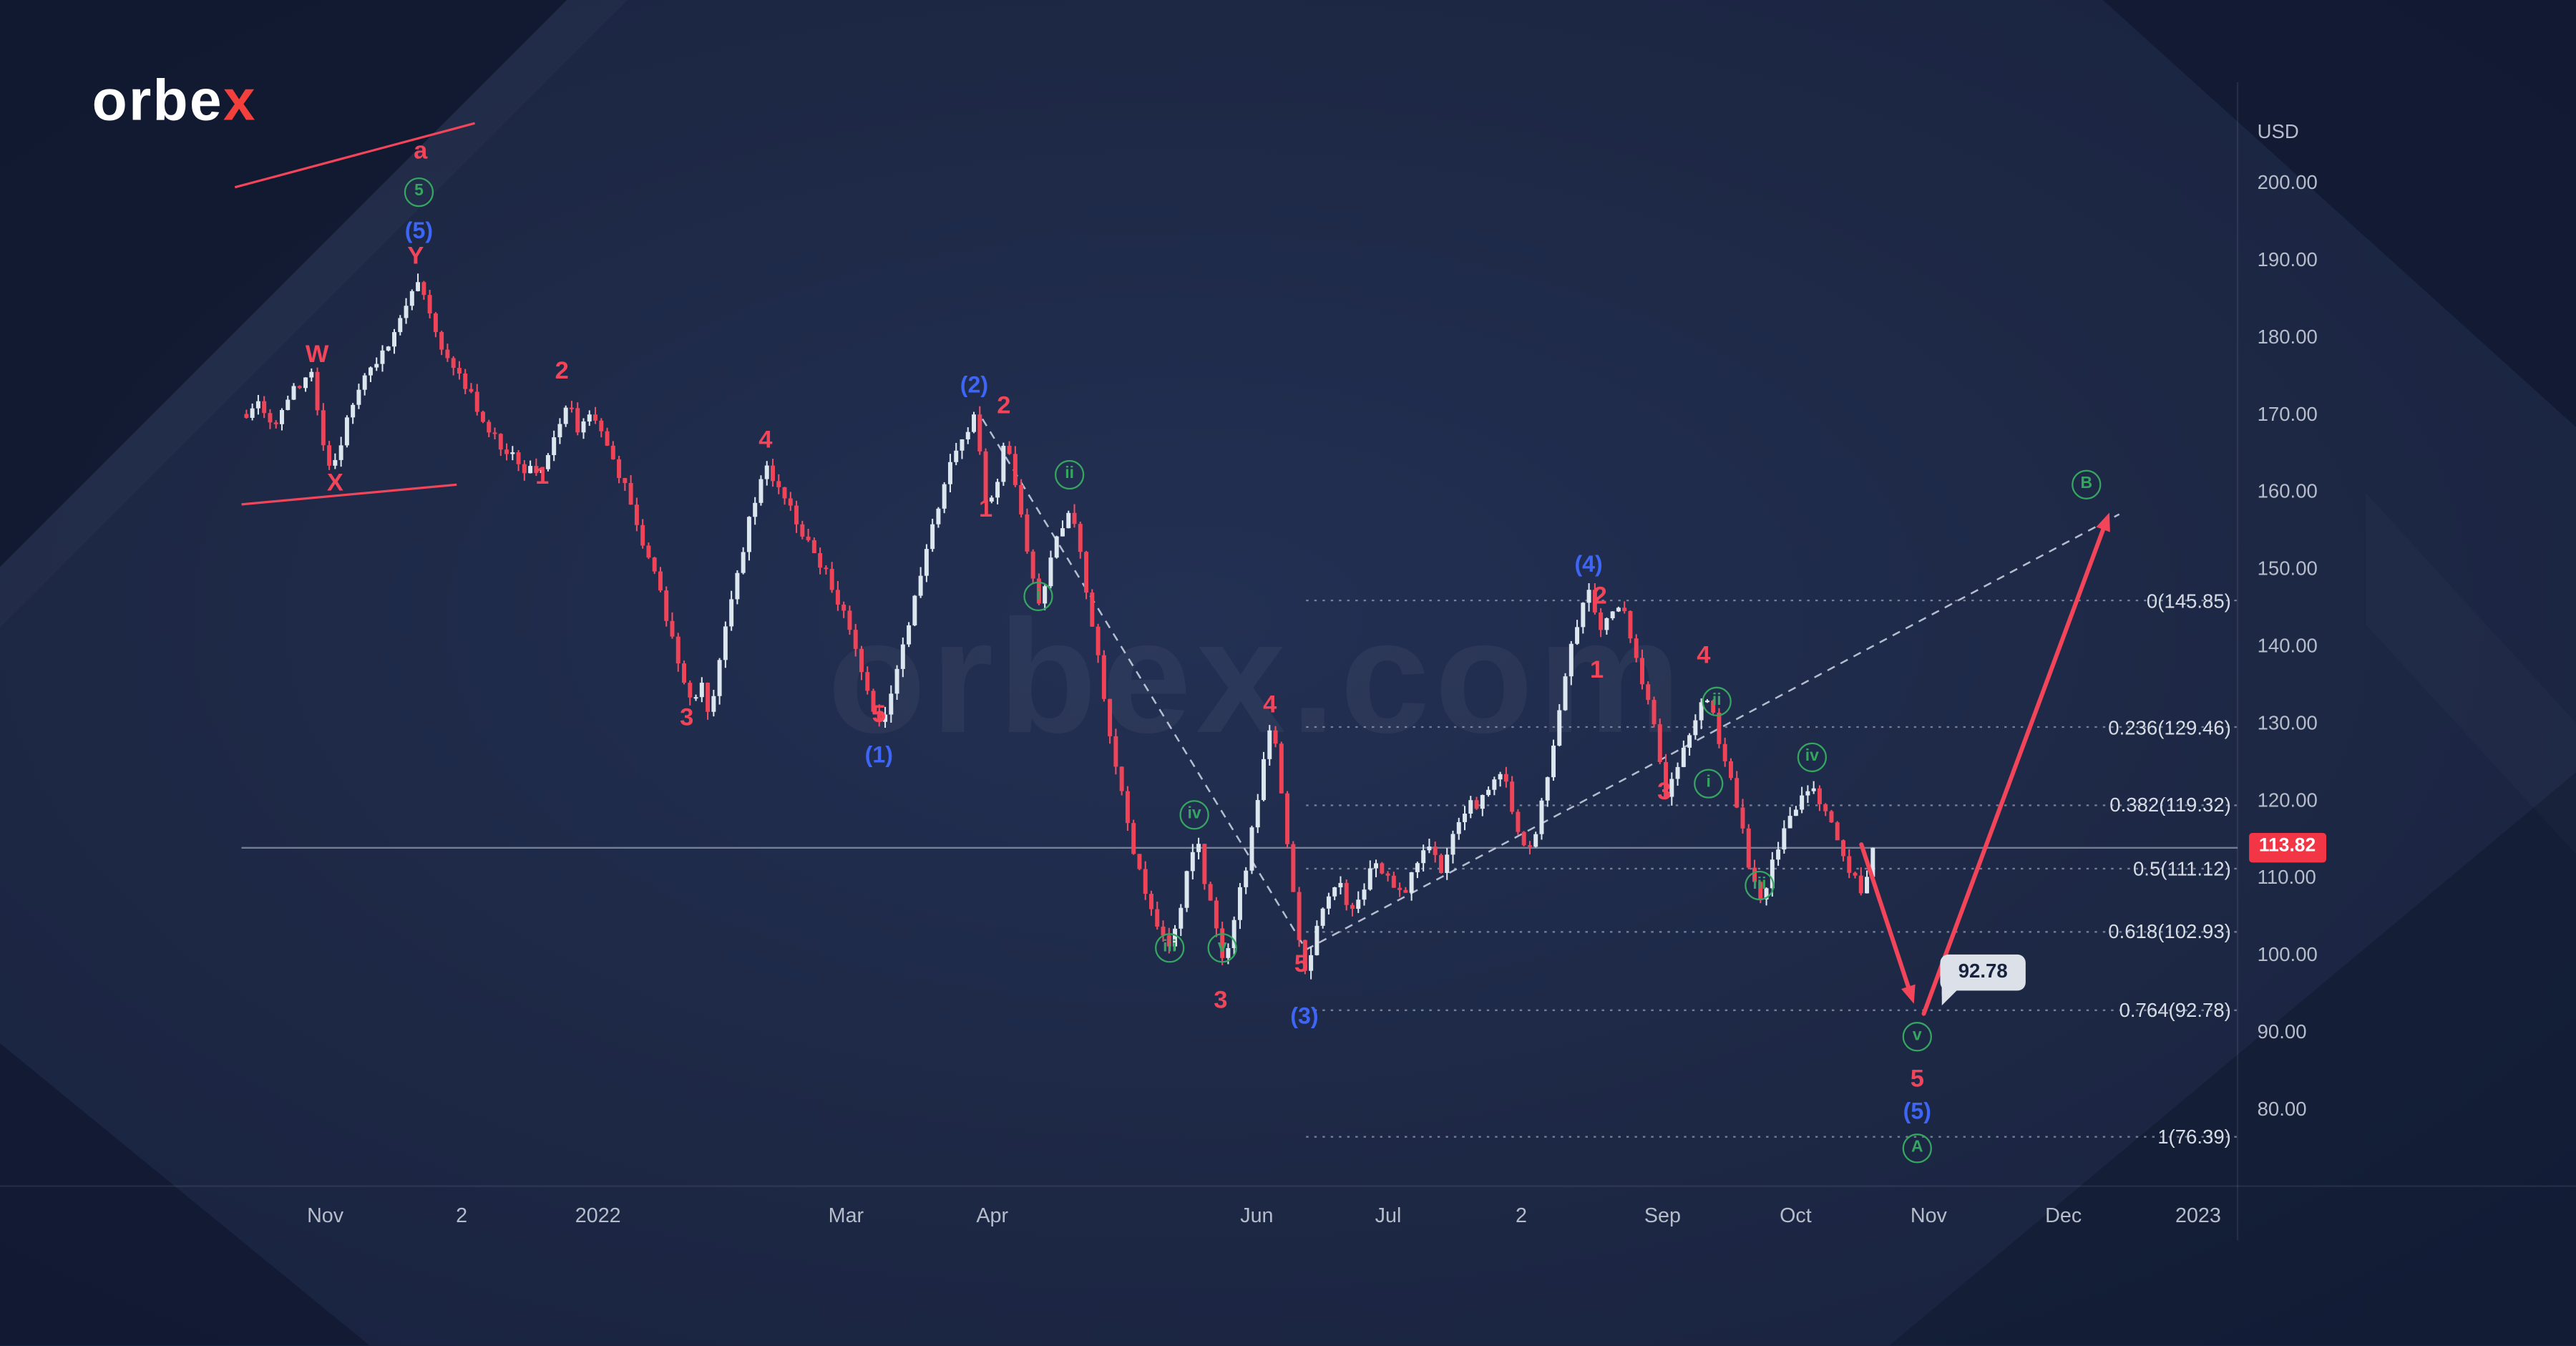 The height and width of the screenshot is (1346, 2576). Describe the element at coordinates (2287, 259) in the screenshot. I see `price-tick-label: 190.00` at that location.